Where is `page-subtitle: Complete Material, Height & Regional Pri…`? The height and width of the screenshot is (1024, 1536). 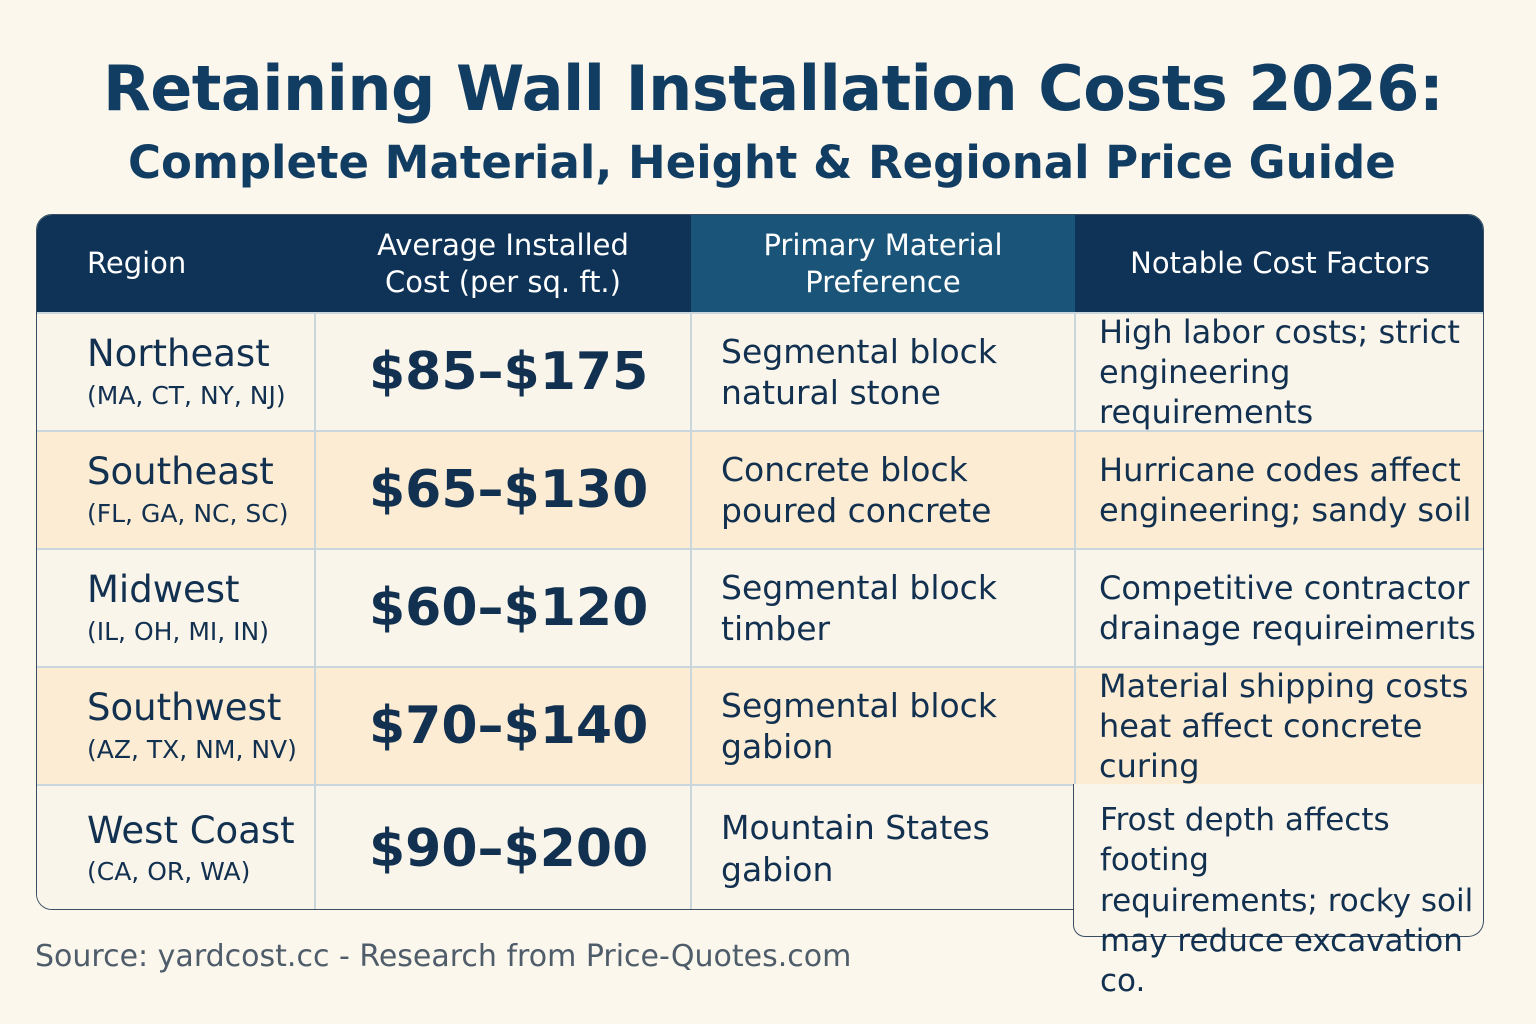
page-subtitle: Complete Material, Height & Regional Pri… is located at coordinates (762, 162).